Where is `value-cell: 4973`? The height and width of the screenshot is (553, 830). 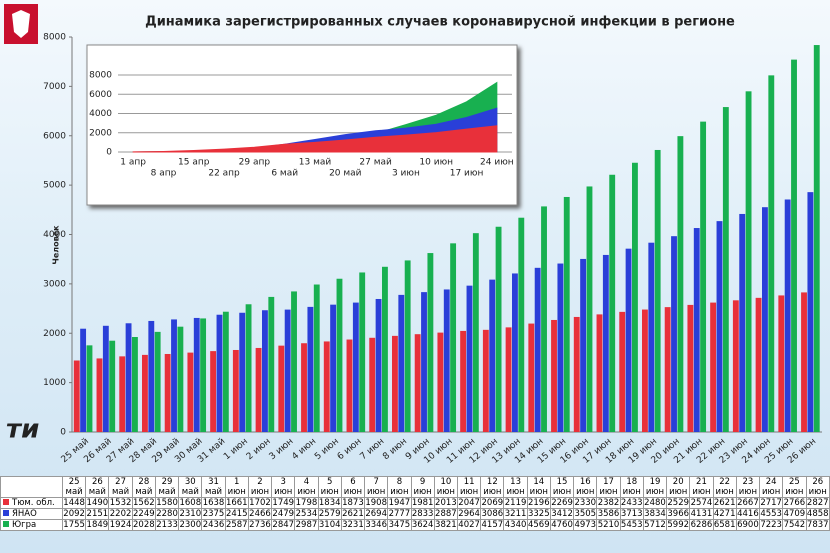
value-cell: 4973 is located at coordinates (585, 525).